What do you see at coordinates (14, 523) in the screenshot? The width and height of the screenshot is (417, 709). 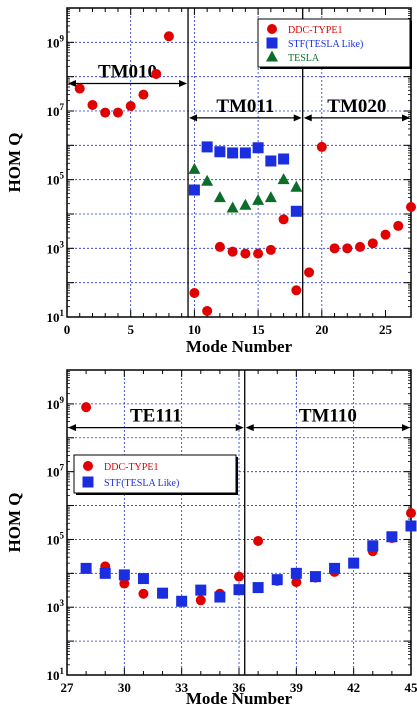 I see `y-axis-label: HOM Q` at bounding box center [14, 523].